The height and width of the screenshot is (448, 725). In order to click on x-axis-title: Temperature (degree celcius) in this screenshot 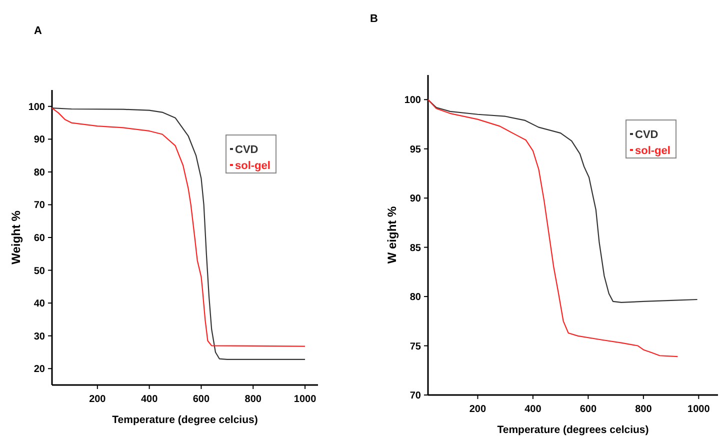, I will do `click(185, 420)`.